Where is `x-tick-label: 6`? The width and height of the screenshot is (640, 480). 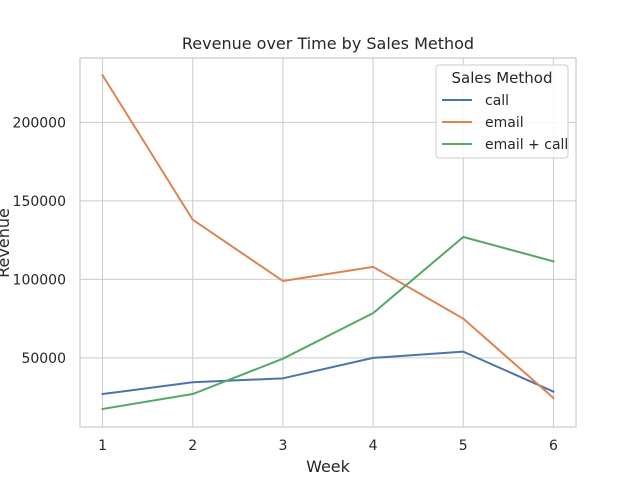
x-tick-label: 6 is located at coordinates (553, 446).